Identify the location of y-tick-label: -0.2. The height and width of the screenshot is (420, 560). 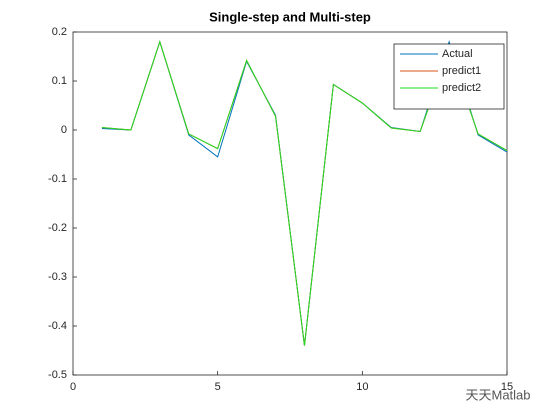
(57, 228).